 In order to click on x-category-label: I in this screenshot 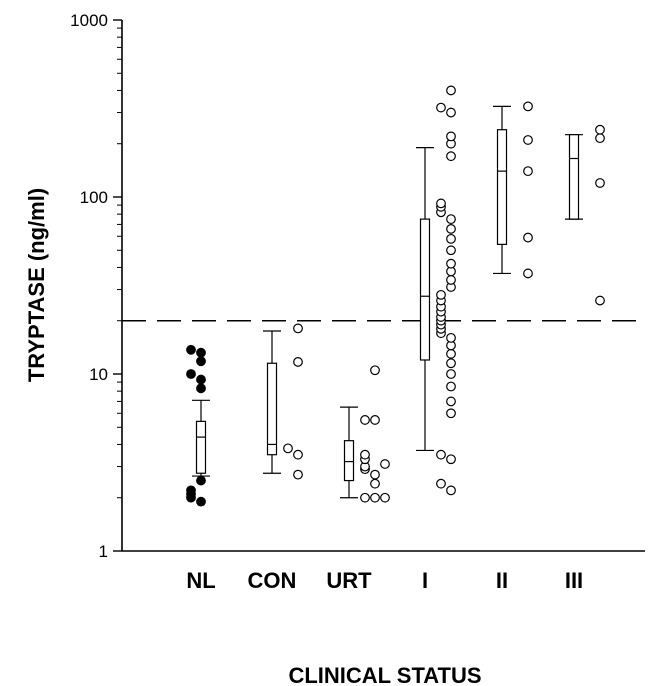, I will do `click(425, 580)`.